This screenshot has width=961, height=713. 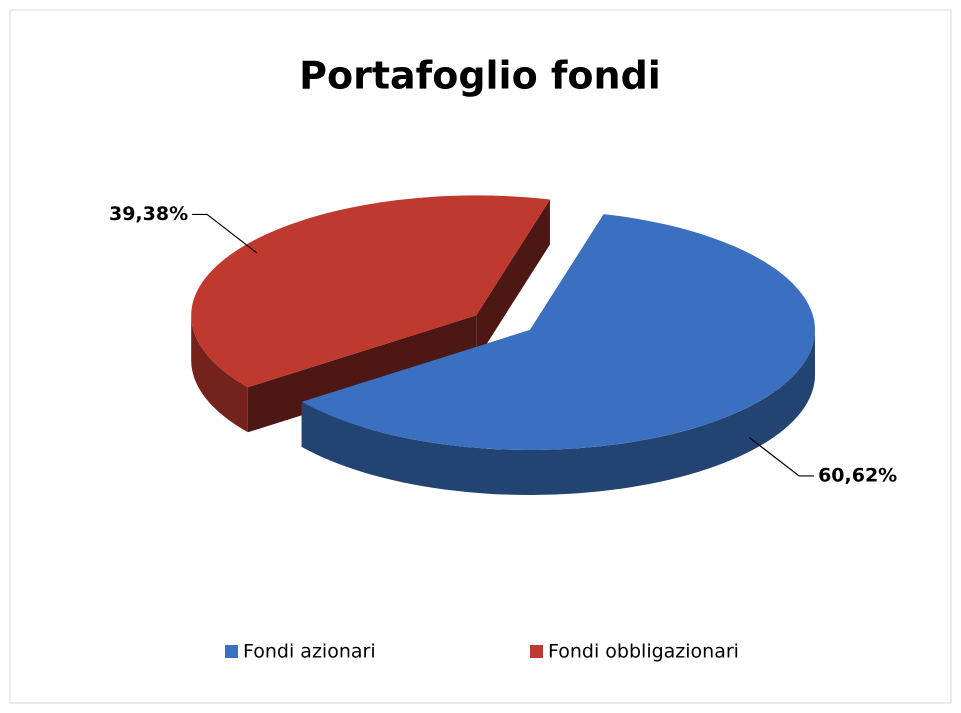 I want to click on slice-side, so click(x=513, y=280).